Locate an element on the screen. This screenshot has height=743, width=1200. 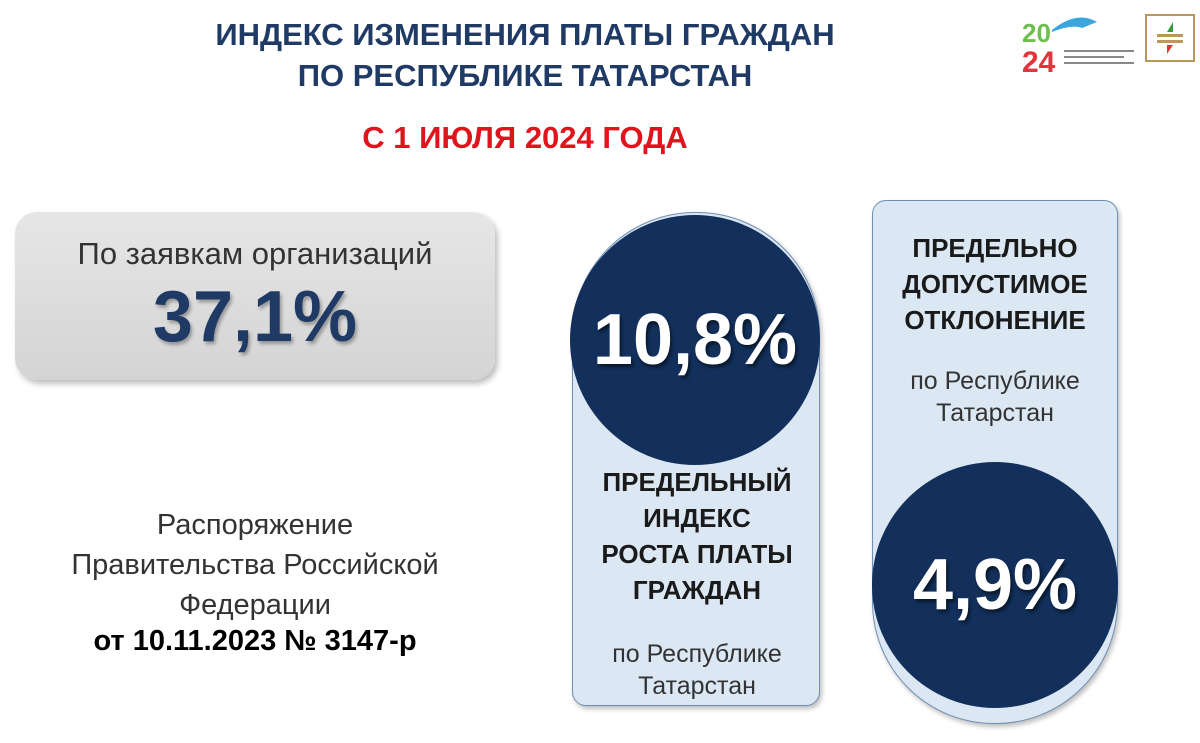
deviation-caption: ПРЕДЕЛЬНО ДОПУСТИМОЕ ОТКЛОНЕНИЕ is located at coordinates (995, 284).